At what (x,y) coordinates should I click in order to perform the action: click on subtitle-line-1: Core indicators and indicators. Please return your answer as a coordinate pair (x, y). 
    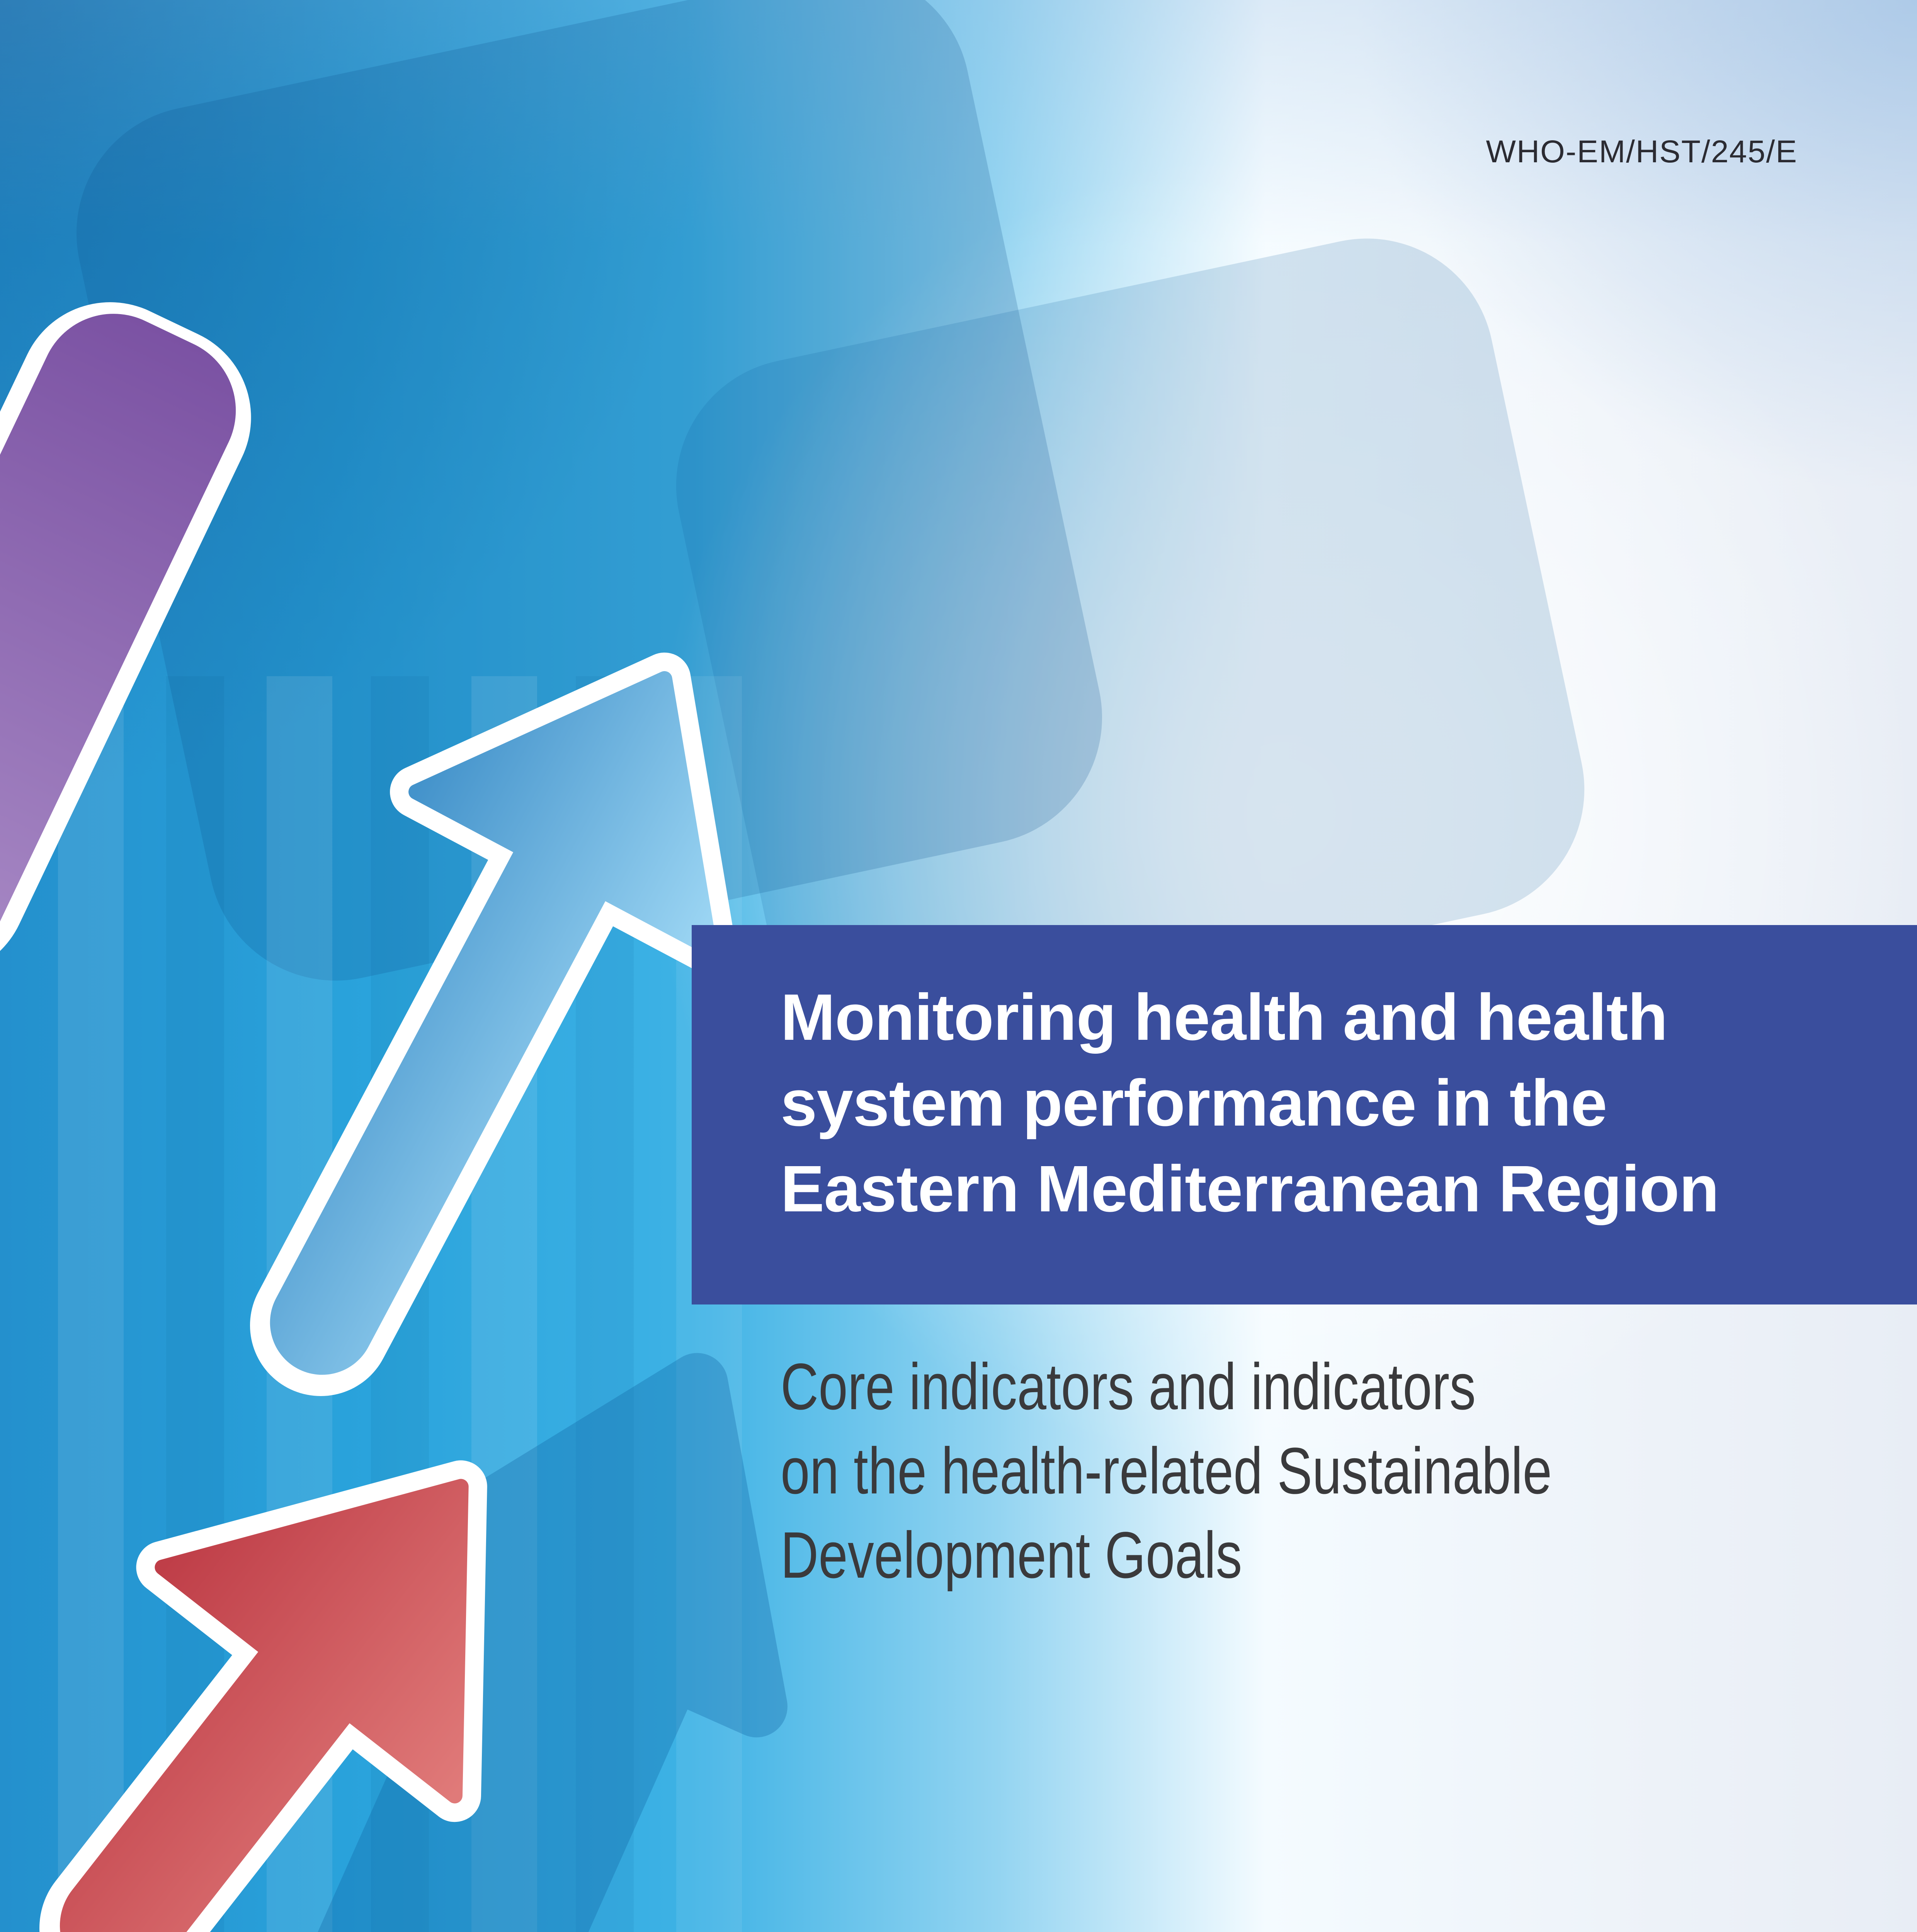
    Looking at the image, I should click on (1129, 1386).